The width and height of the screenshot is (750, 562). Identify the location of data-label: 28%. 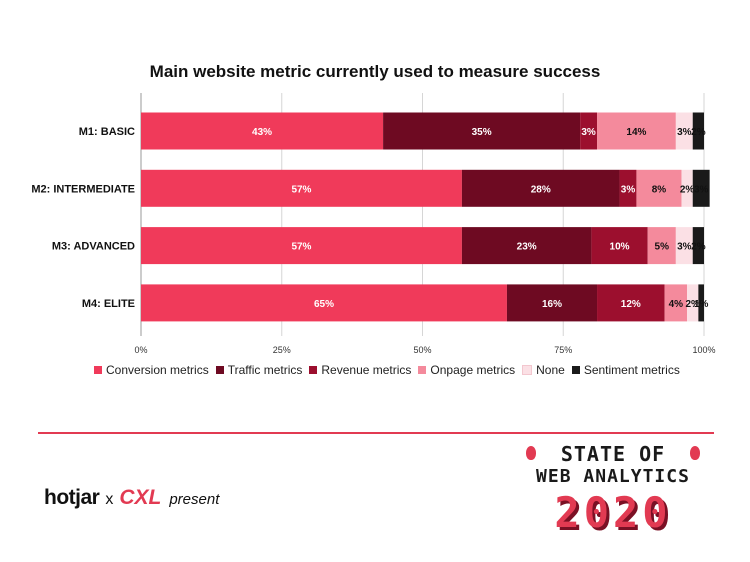
(541, 189).